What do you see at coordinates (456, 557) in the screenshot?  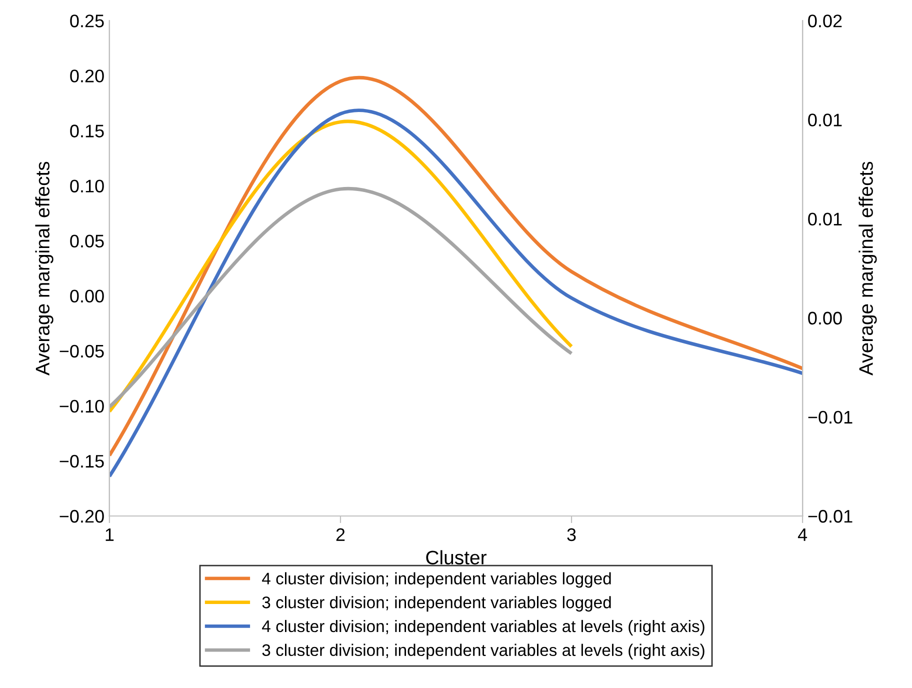 I see `x-axis-title: Cluster` at bounding box center [456, 557].